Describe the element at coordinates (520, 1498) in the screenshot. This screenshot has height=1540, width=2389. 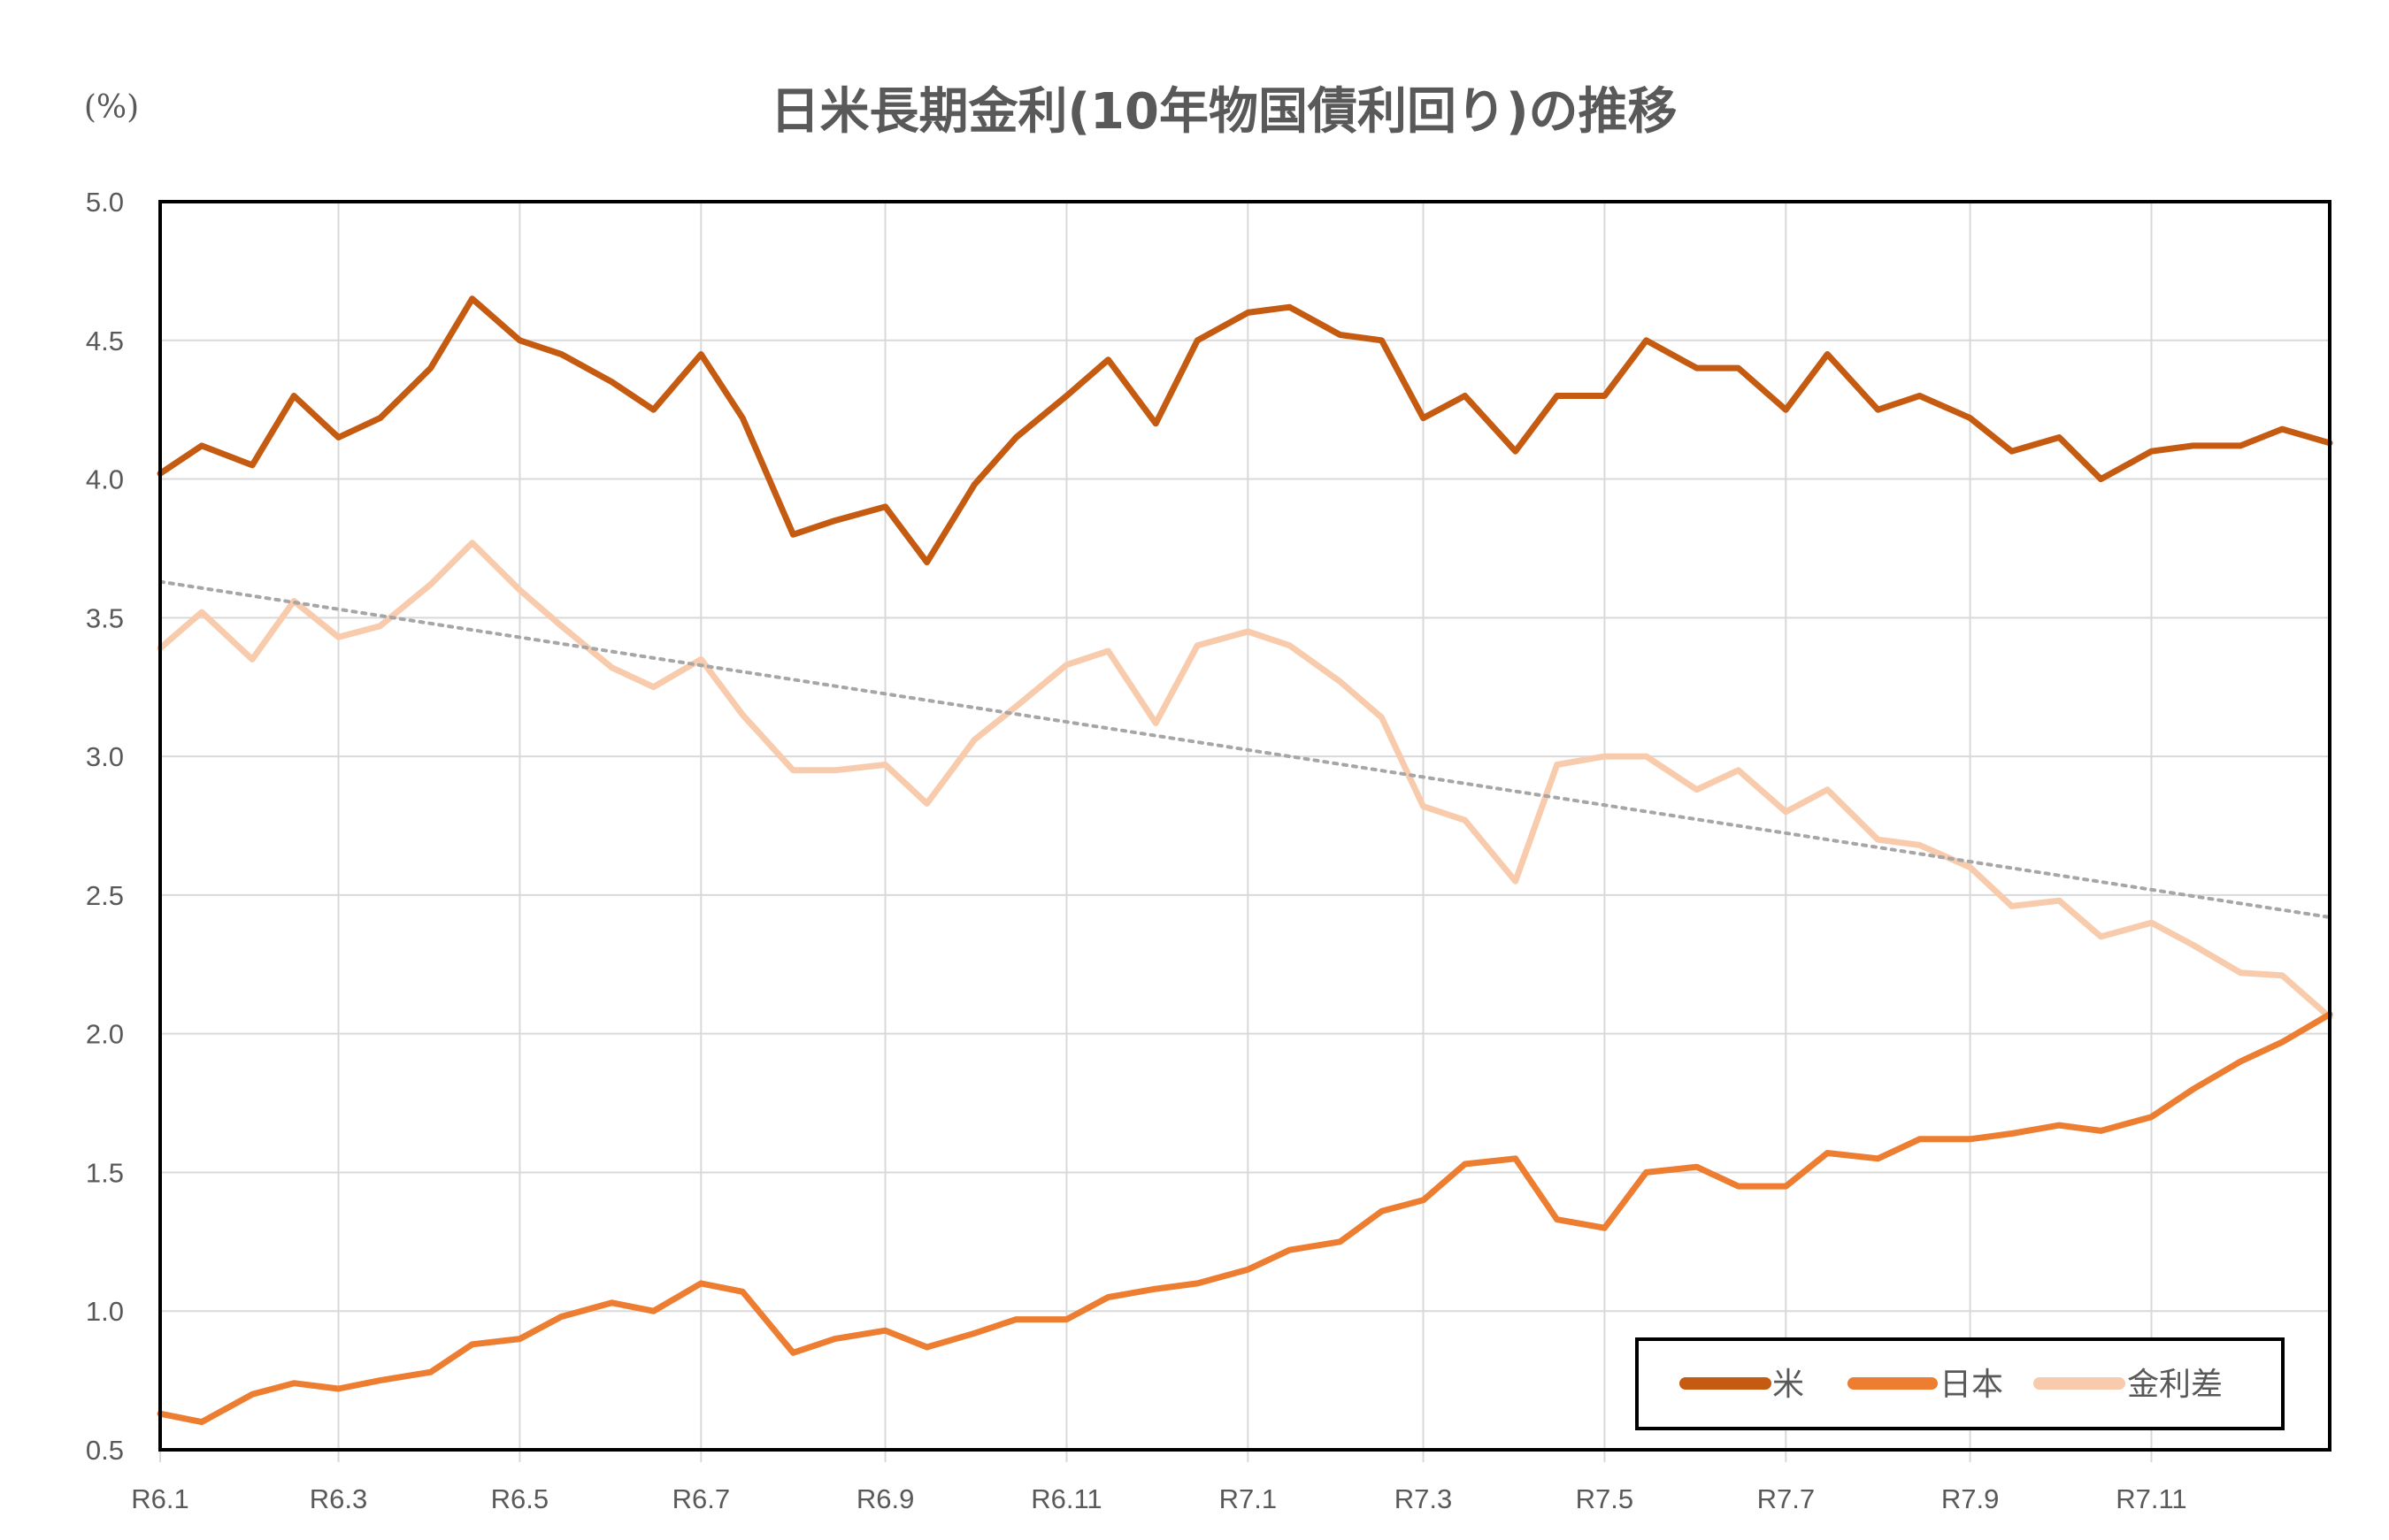
I see `x-tick-label: R6.5` at that location.